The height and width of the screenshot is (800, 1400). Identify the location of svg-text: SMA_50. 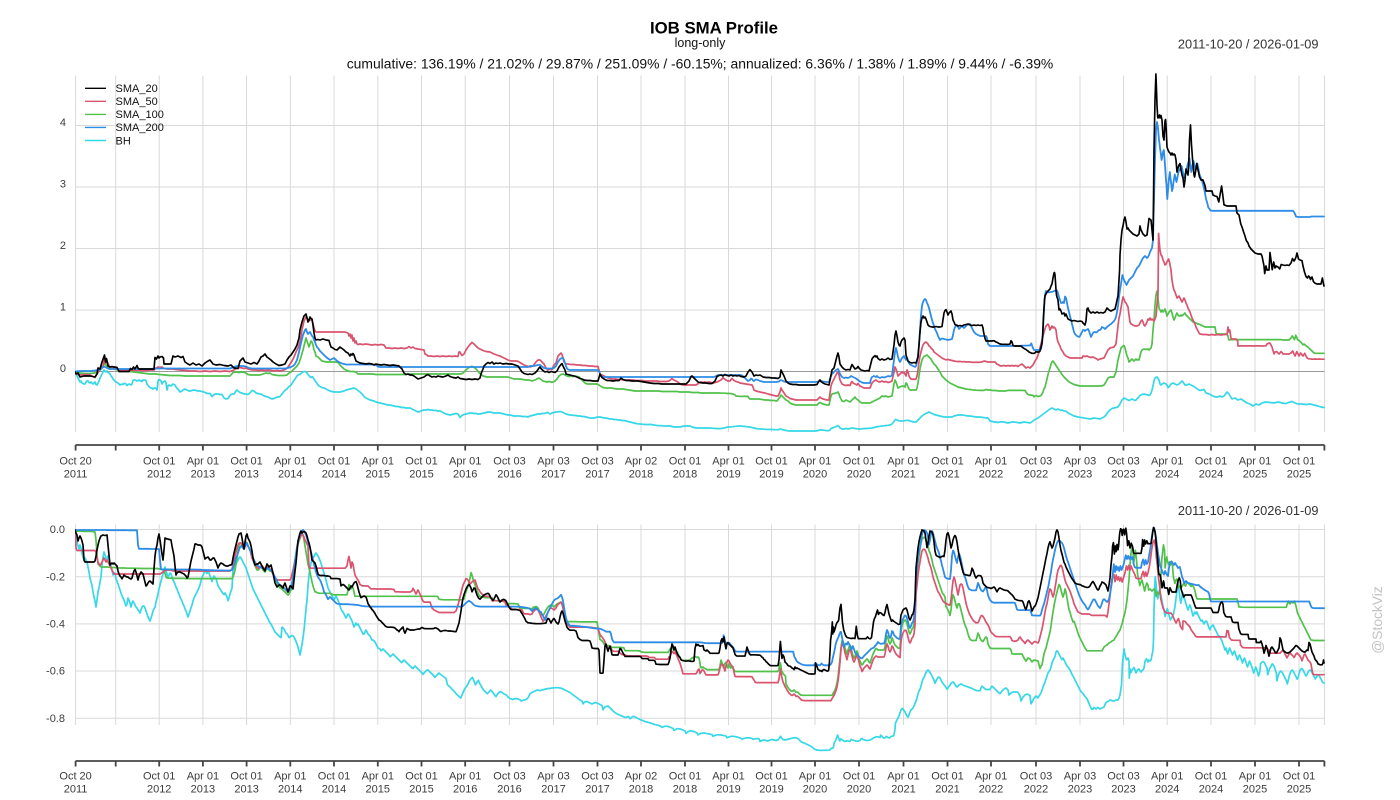
(137, 102).